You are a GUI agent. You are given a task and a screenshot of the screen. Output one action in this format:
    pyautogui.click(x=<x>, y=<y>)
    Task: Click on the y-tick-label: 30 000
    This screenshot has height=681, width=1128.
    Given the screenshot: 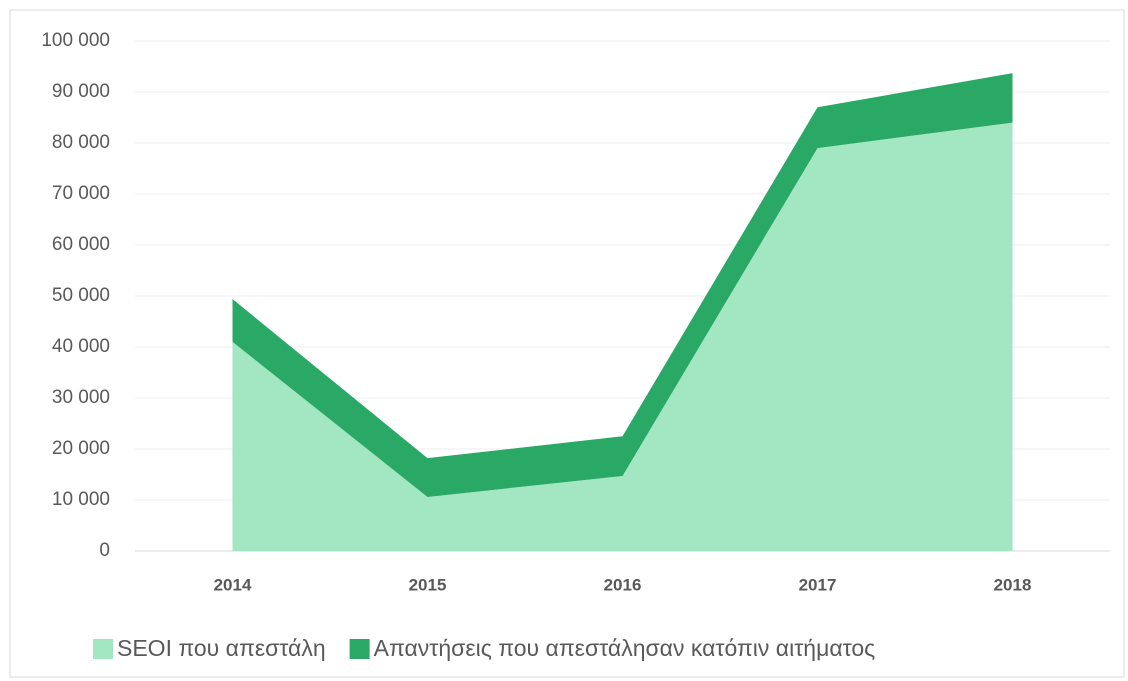 What is the action you would take?
    pyautogui.click(x=81, y=397)
    